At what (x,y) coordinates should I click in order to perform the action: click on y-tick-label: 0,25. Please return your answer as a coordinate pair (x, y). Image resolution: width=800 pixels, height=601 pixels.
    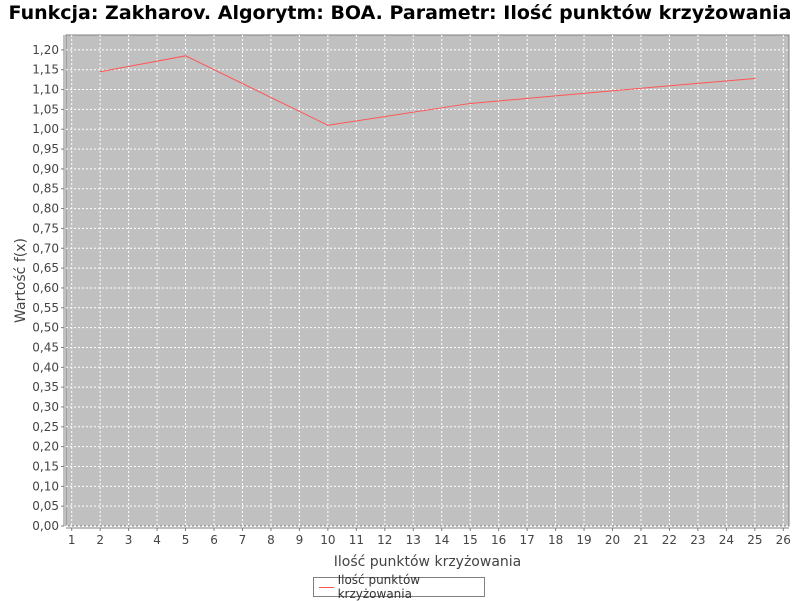
    Looking at the image, I should click on (45, 427).